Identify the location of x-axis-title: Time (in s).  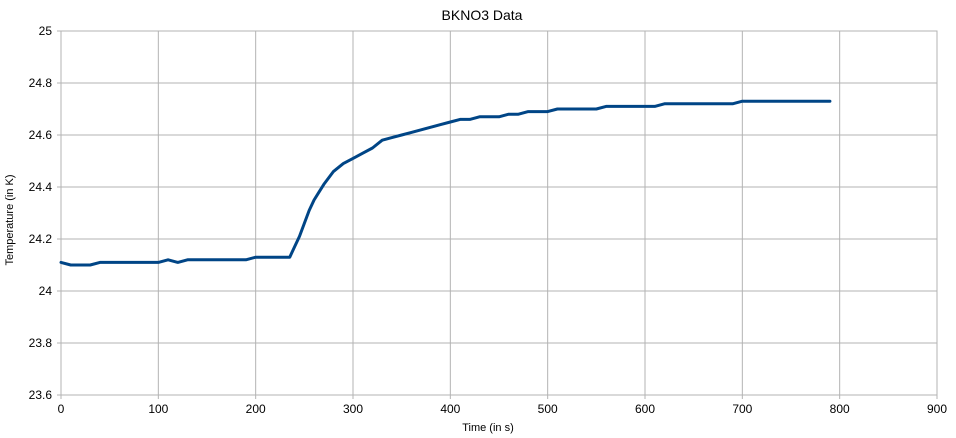
(488, 428).